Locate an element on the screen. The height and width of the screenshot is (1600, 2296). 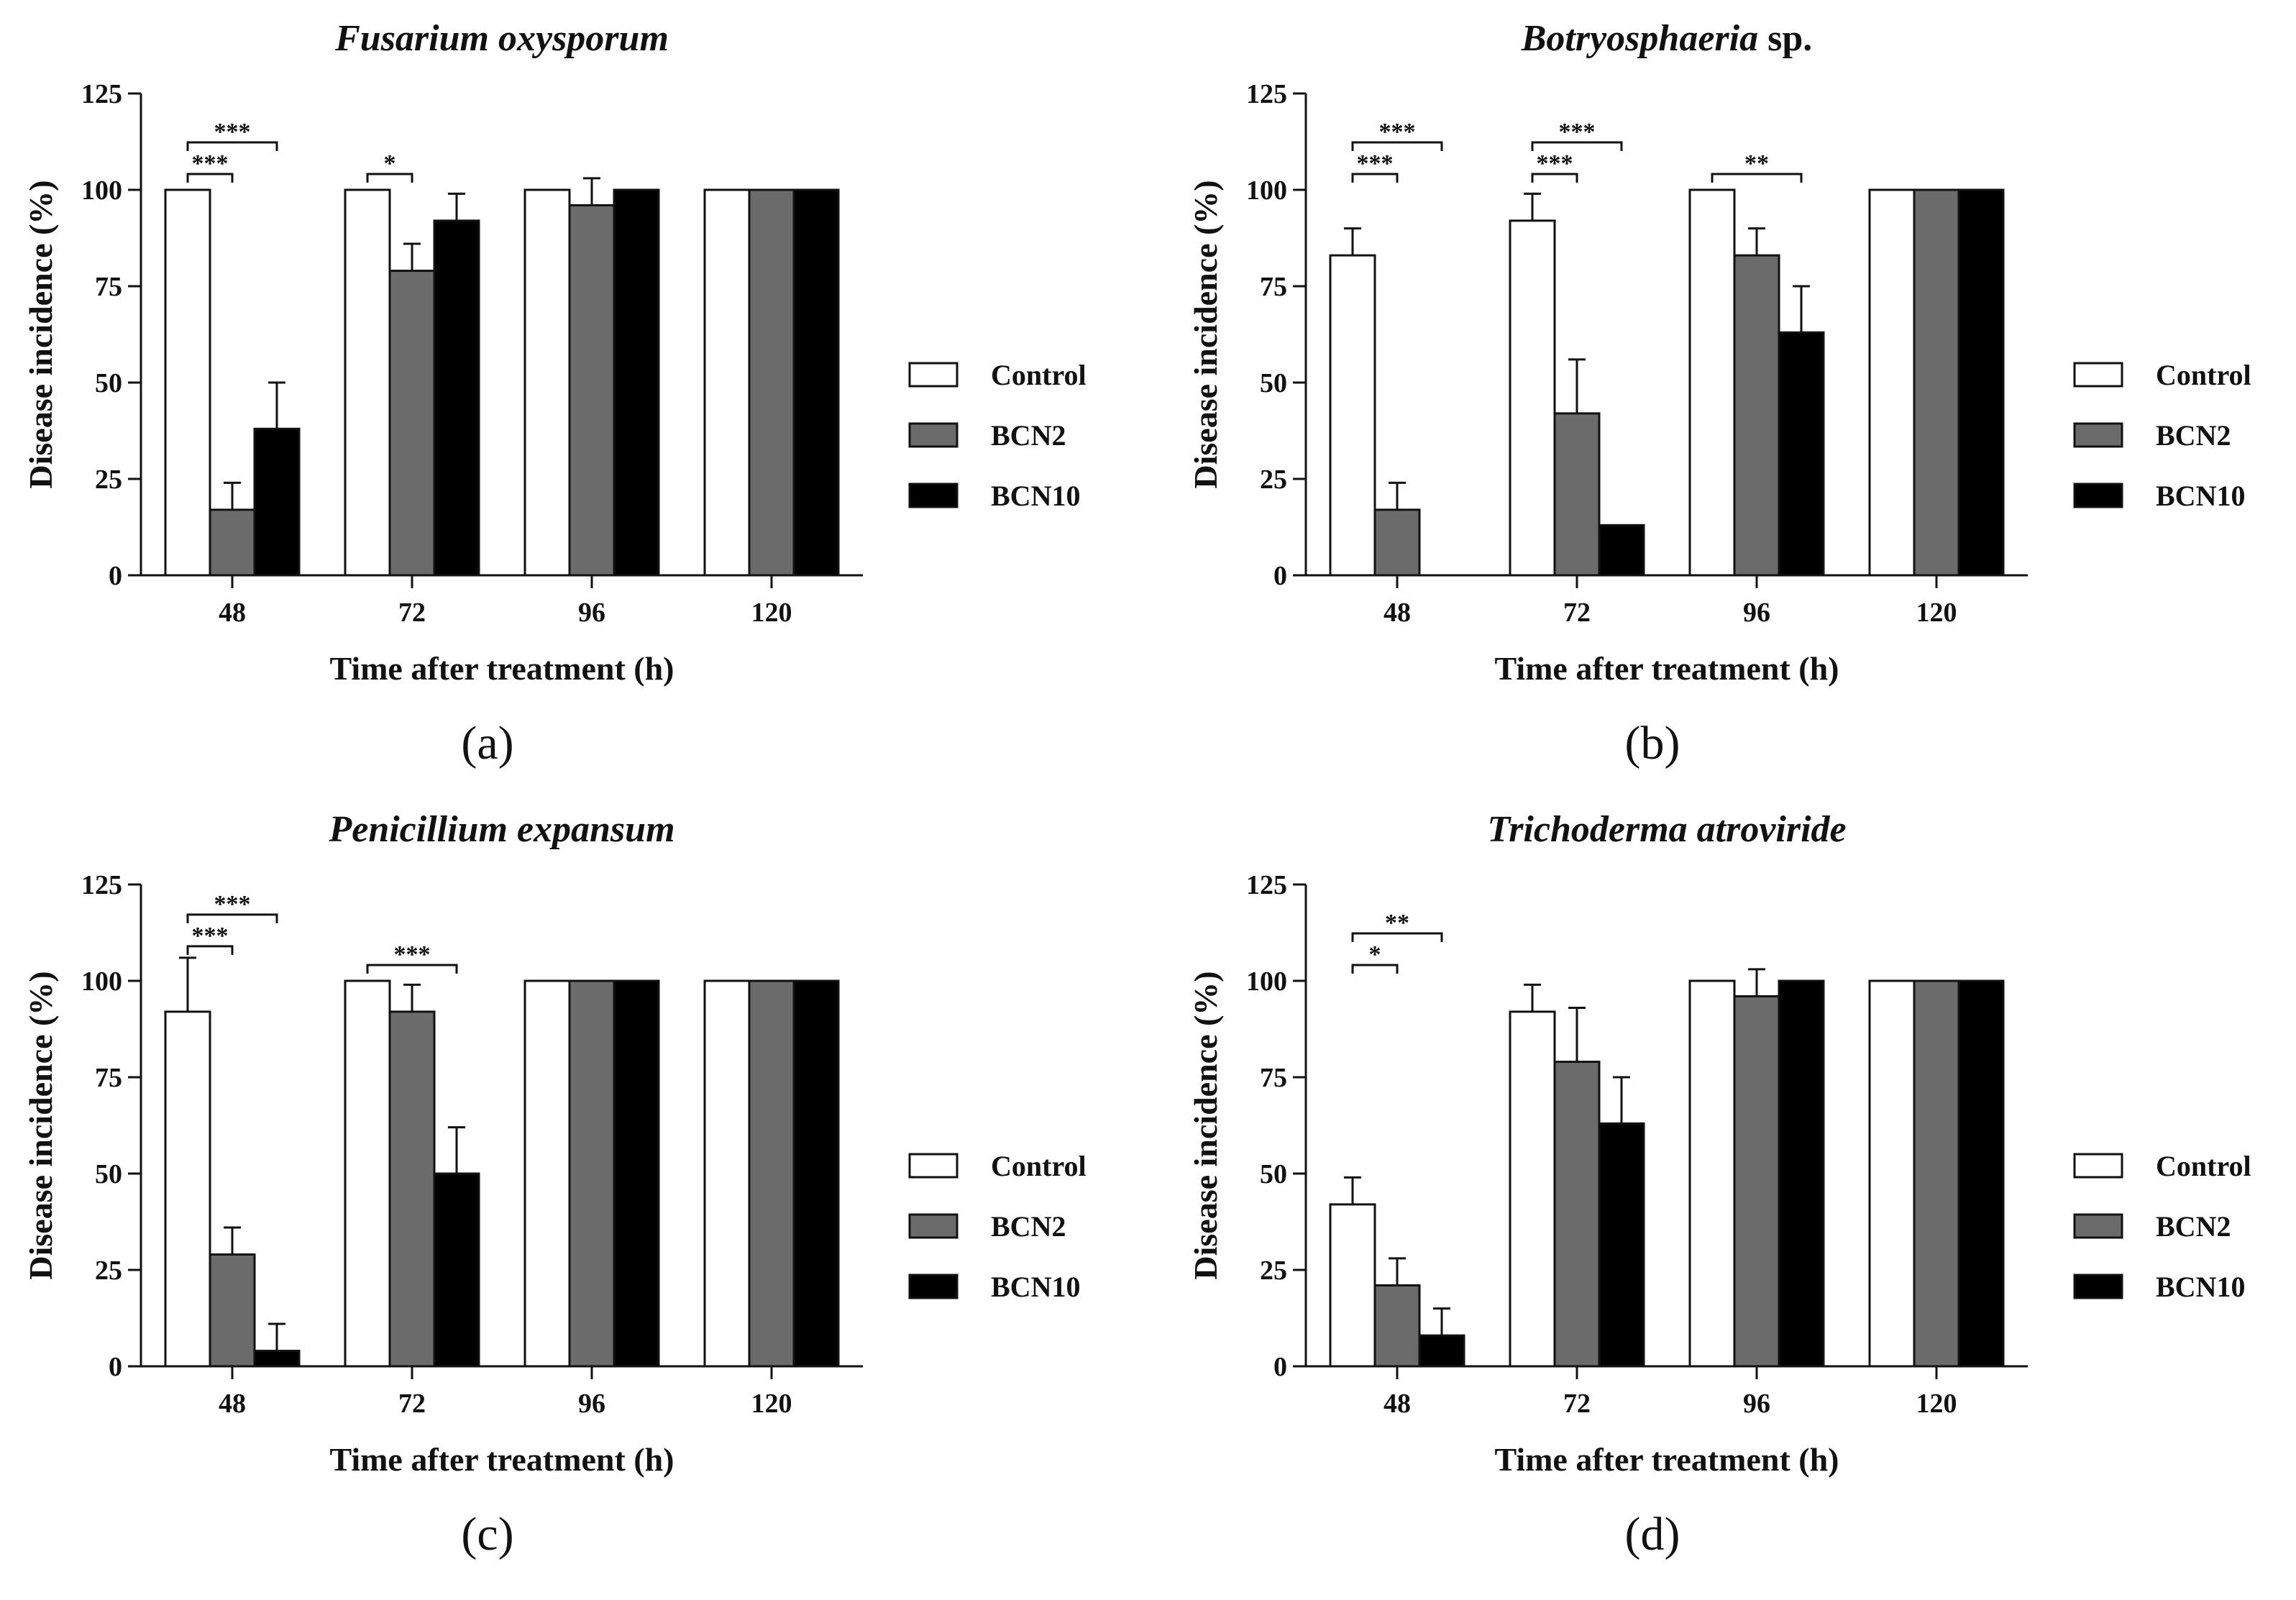
chart-title-italic: Penicillium expansum is located at coordinates (501, 829).